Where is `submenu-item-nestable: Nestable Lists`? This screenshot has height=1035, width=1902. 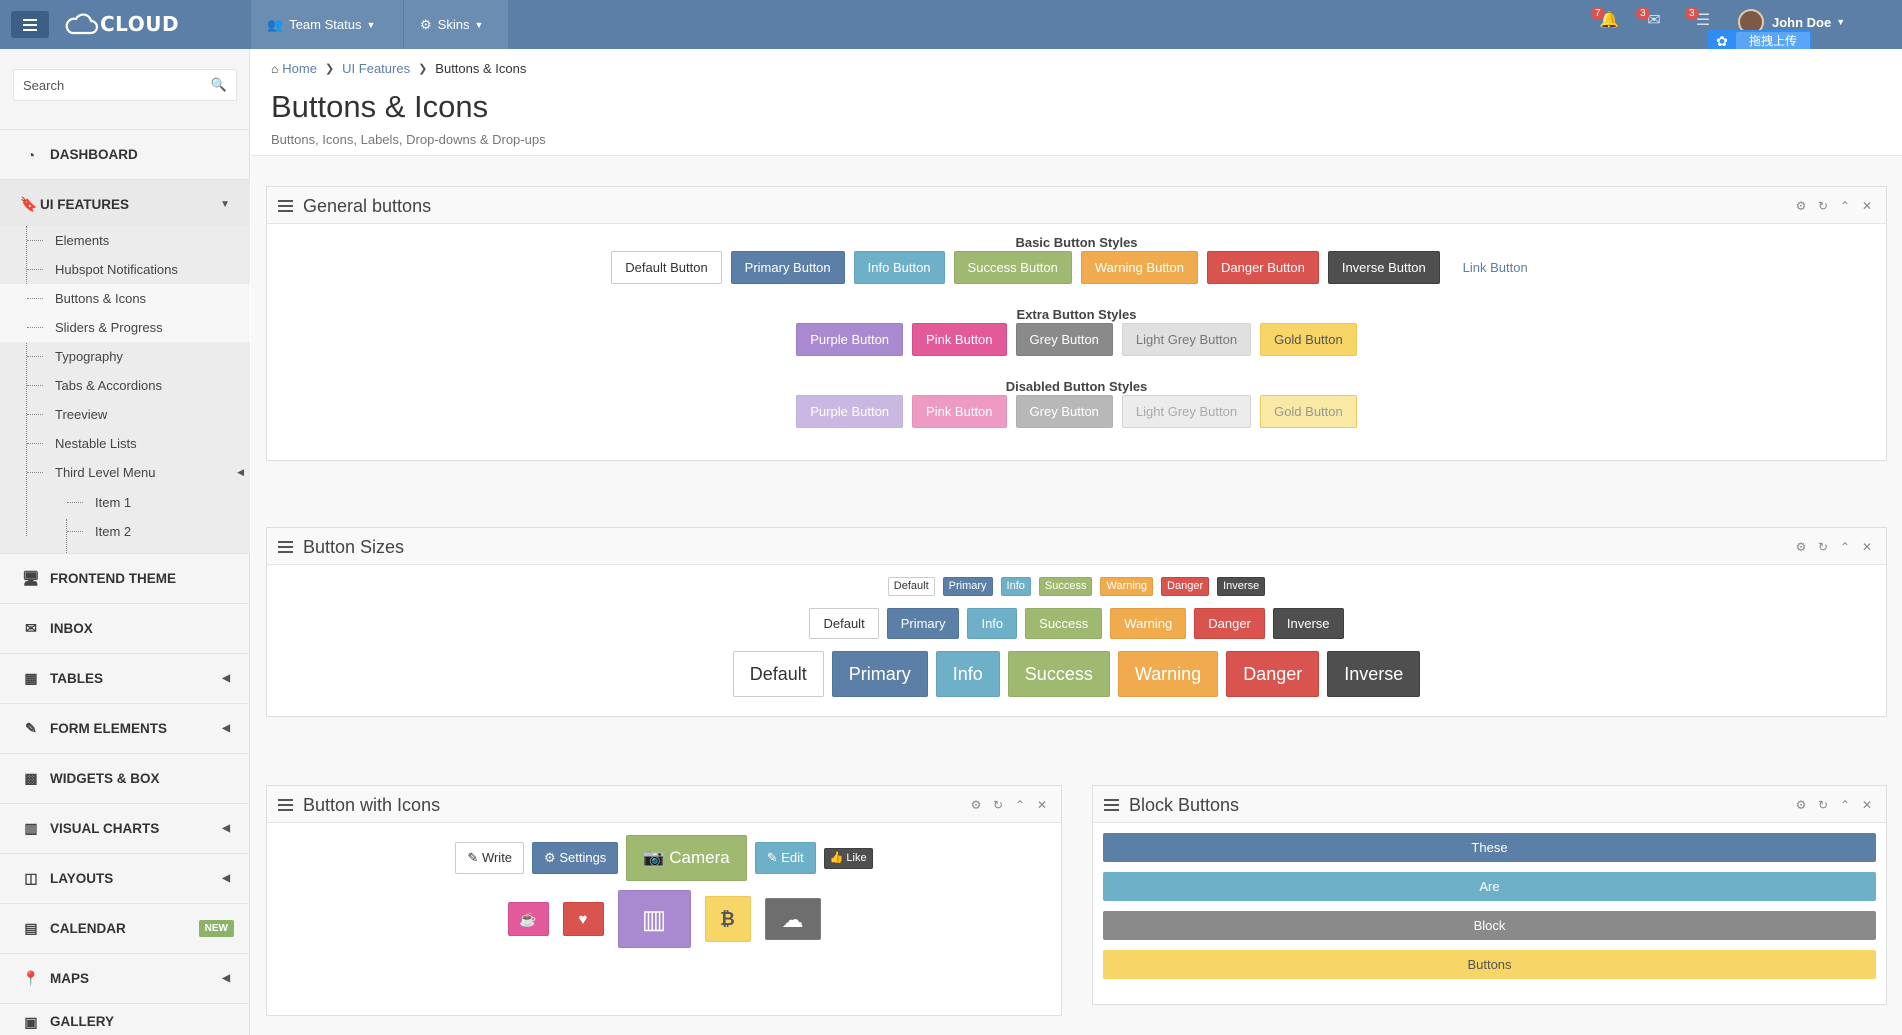 submenu-item-nestable: Nestable Lists is located at coordinates (125, 443).